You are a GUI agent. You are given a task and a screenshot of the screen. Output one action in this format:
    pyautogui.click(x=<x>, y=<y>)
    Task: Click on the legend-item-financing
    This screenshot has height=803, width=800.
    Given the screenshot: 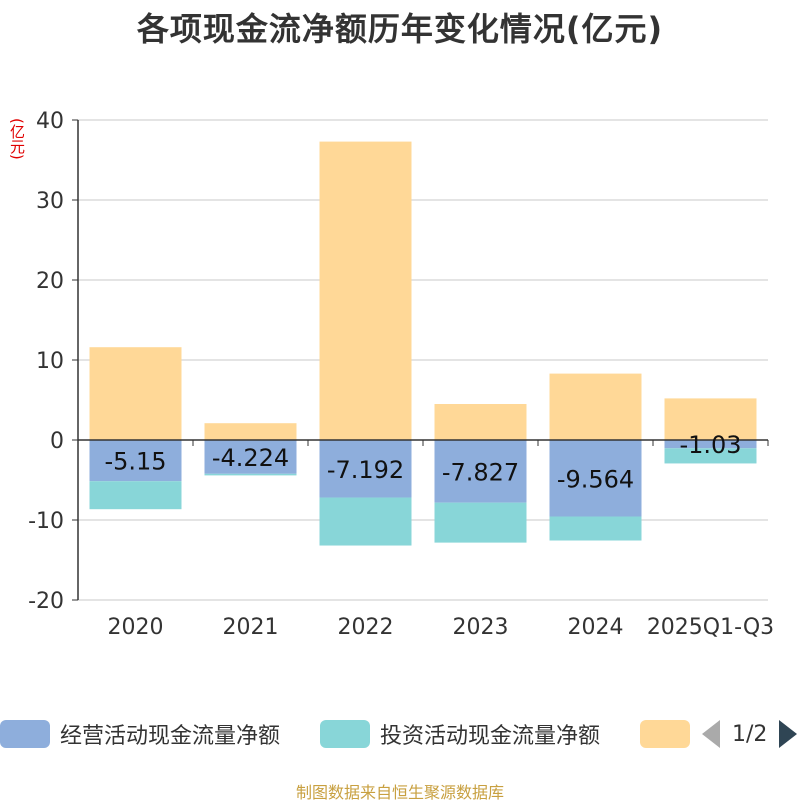 What is the action you would take?
    pyautogui.click(x=665, y=734)
    